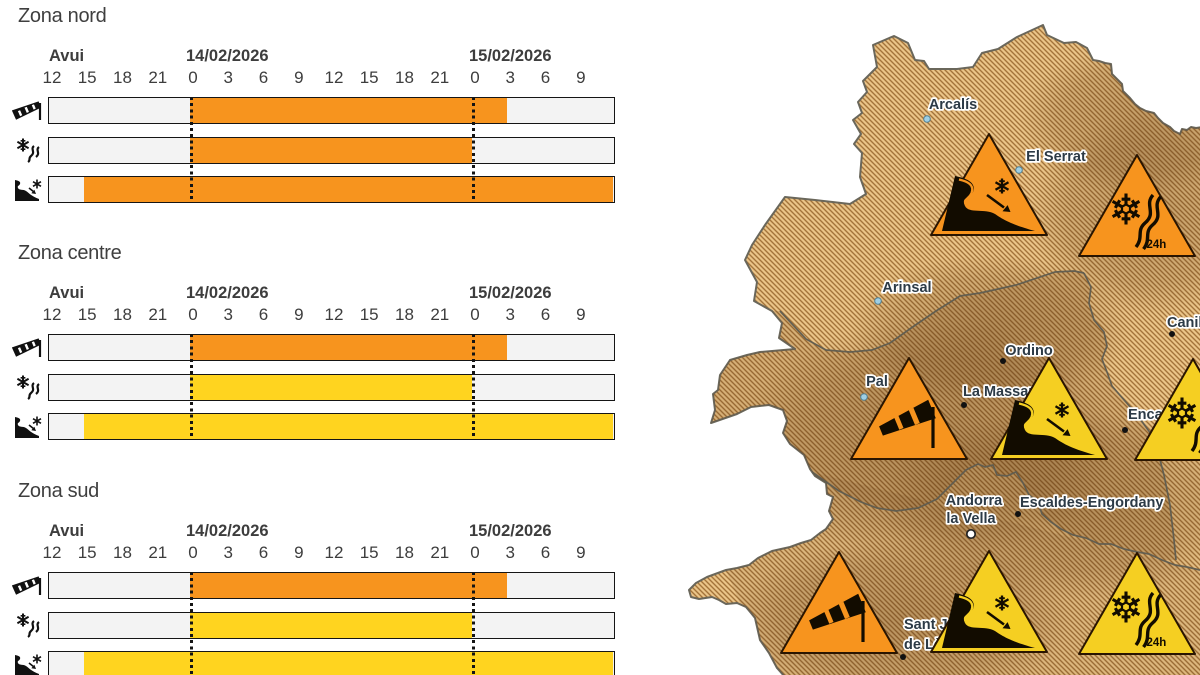  What do you see at coordinates (974, 501) in the screenshot?
I see `svg-text: Andorra` at bounding box center [974, 501].